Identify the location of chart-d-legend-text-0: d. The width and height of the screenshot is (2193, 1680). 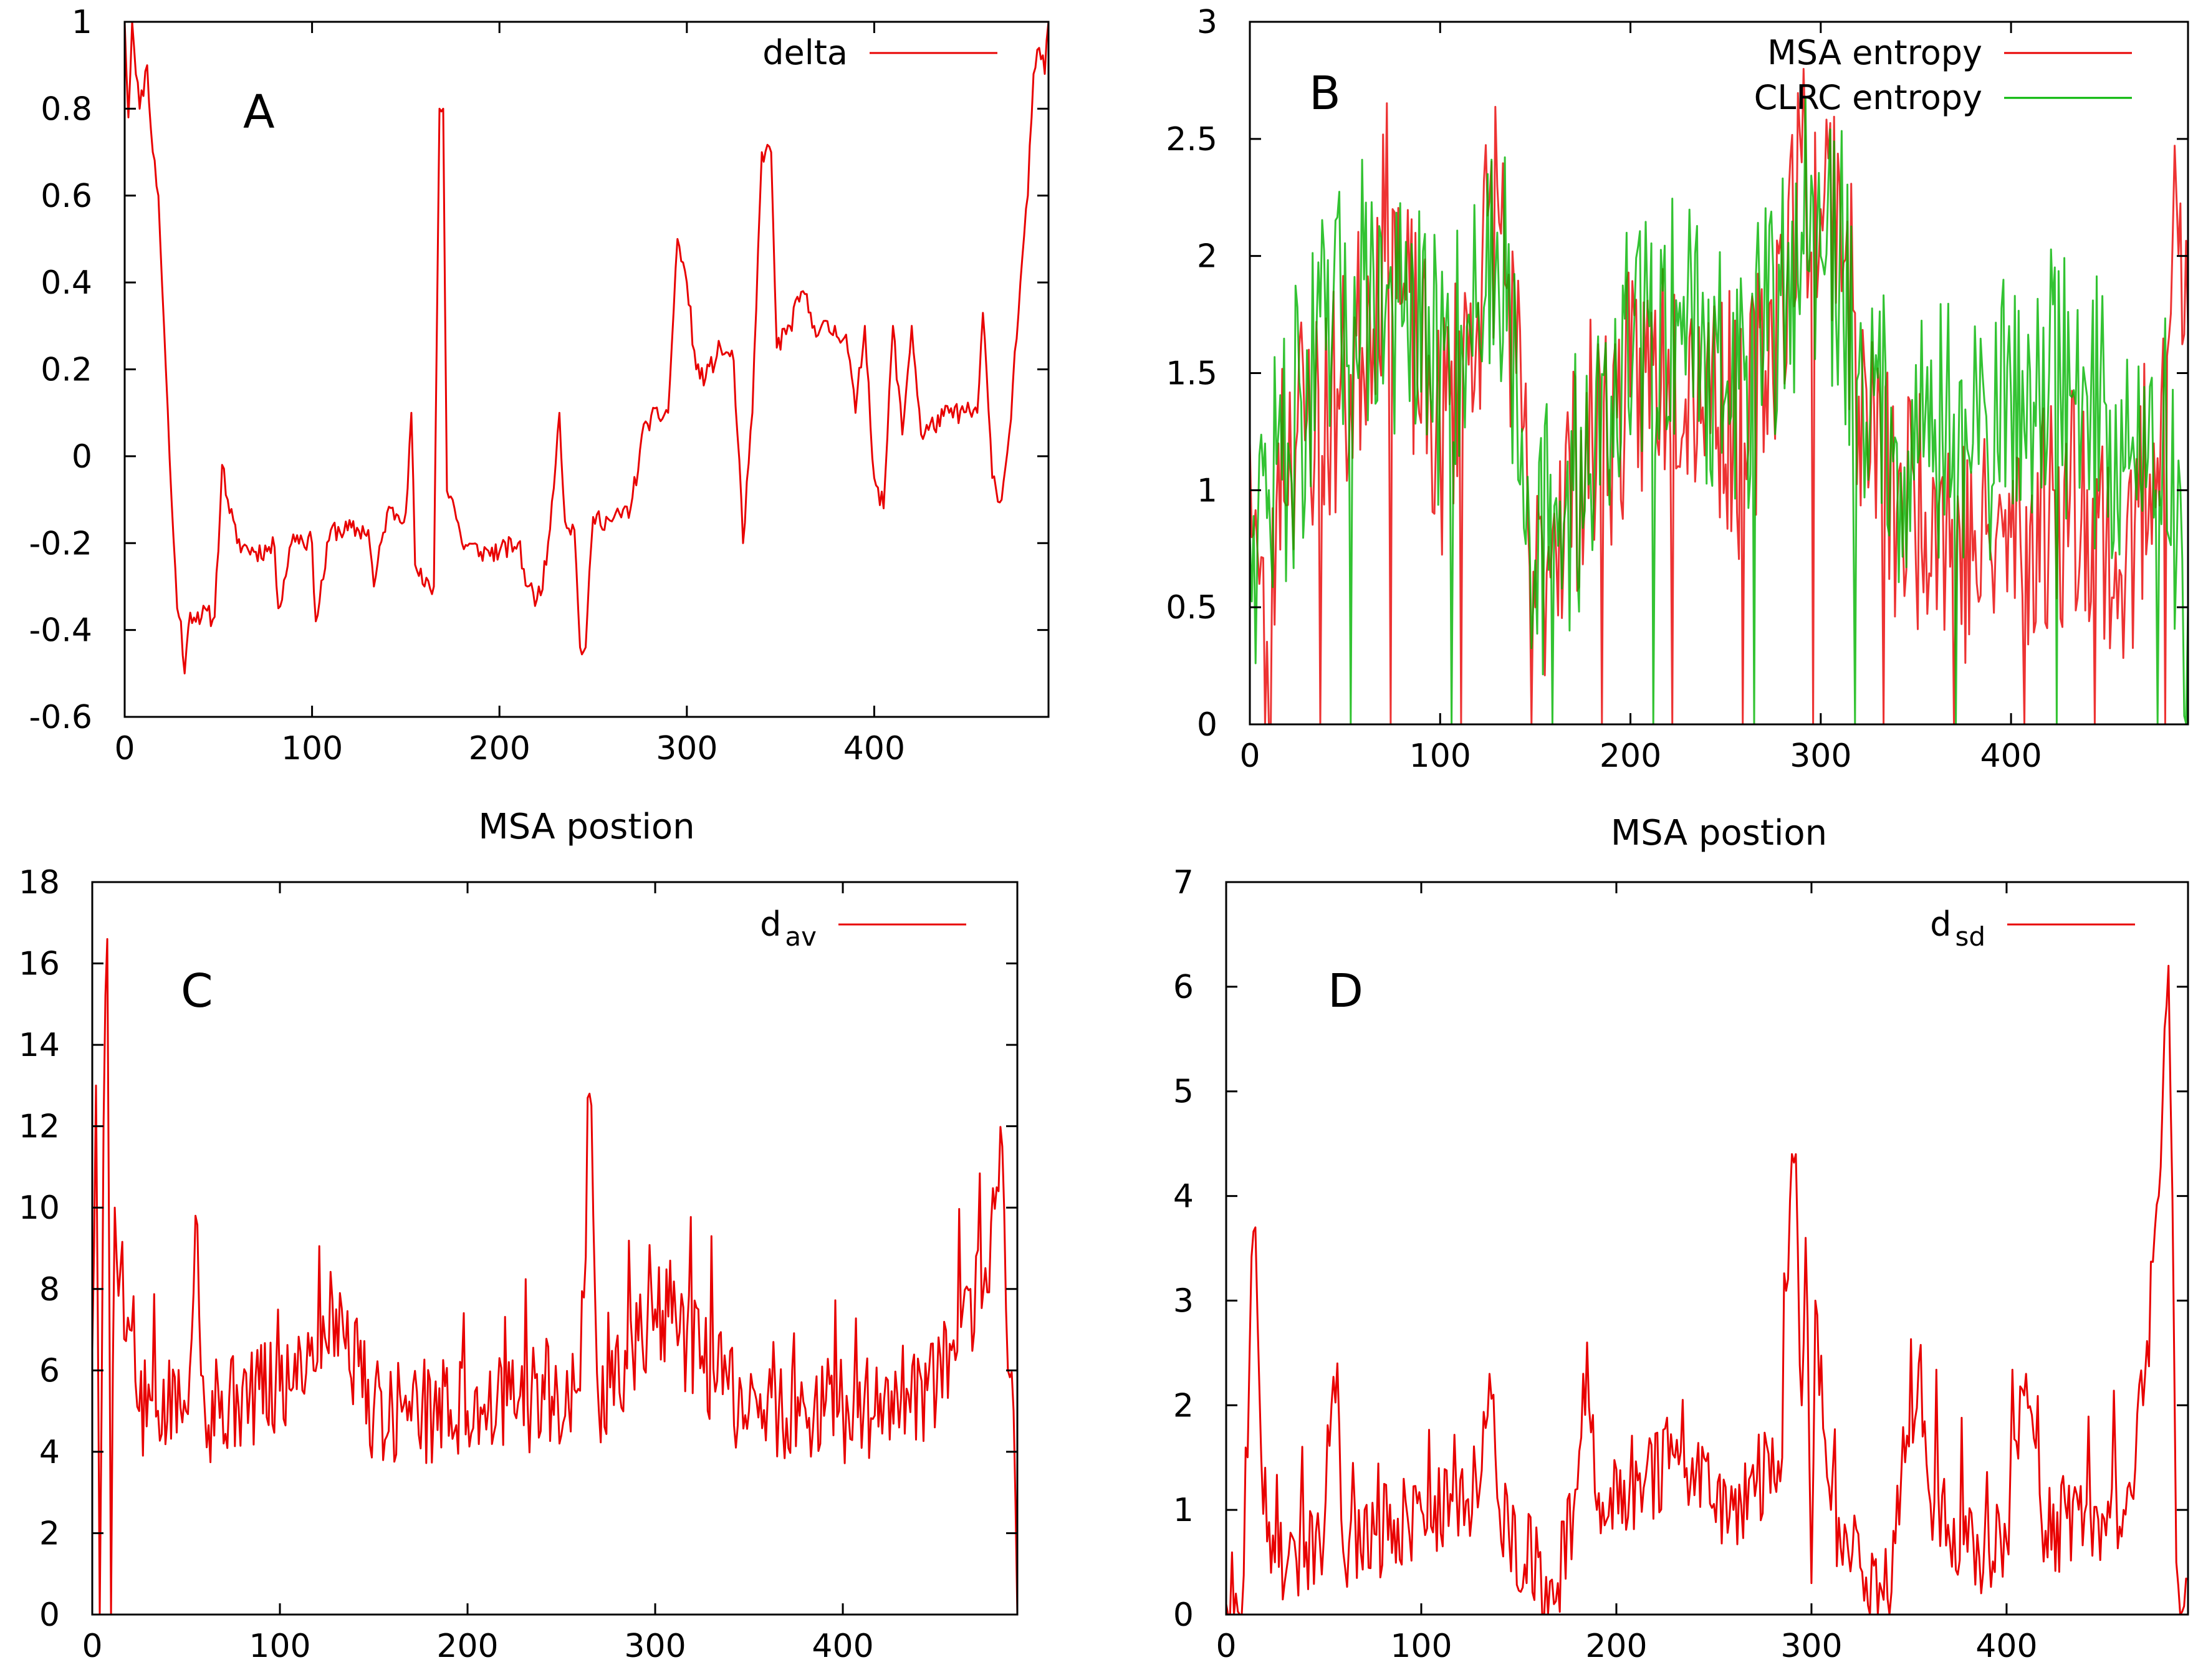
(1940, 925).